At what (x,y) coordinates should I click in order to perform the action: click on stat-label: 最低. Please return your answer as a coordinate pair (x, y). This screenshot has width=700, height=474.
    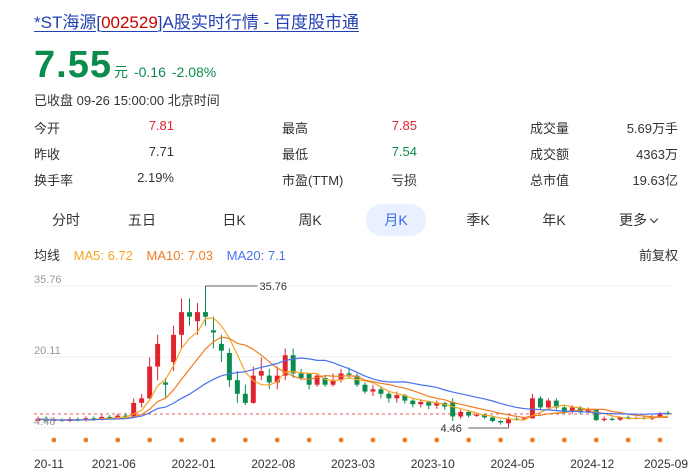
    Looking at the image, I should click on (295, 154).